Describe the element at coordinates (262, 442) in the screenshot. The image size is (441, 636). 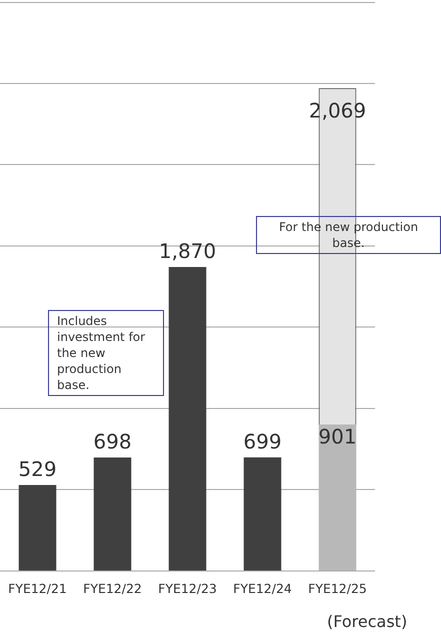
I see `data-label: 699` at that location.